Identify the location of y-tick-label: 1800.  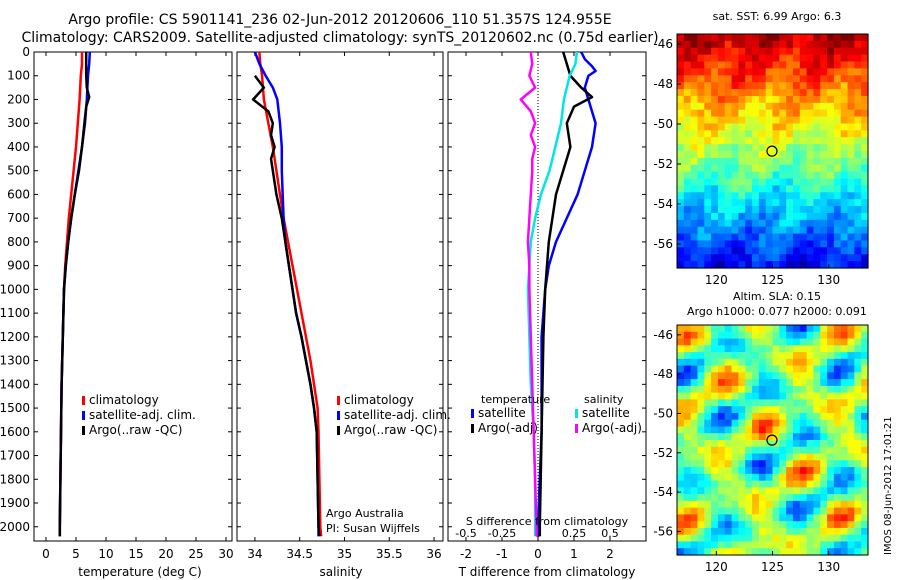
(15, 479).